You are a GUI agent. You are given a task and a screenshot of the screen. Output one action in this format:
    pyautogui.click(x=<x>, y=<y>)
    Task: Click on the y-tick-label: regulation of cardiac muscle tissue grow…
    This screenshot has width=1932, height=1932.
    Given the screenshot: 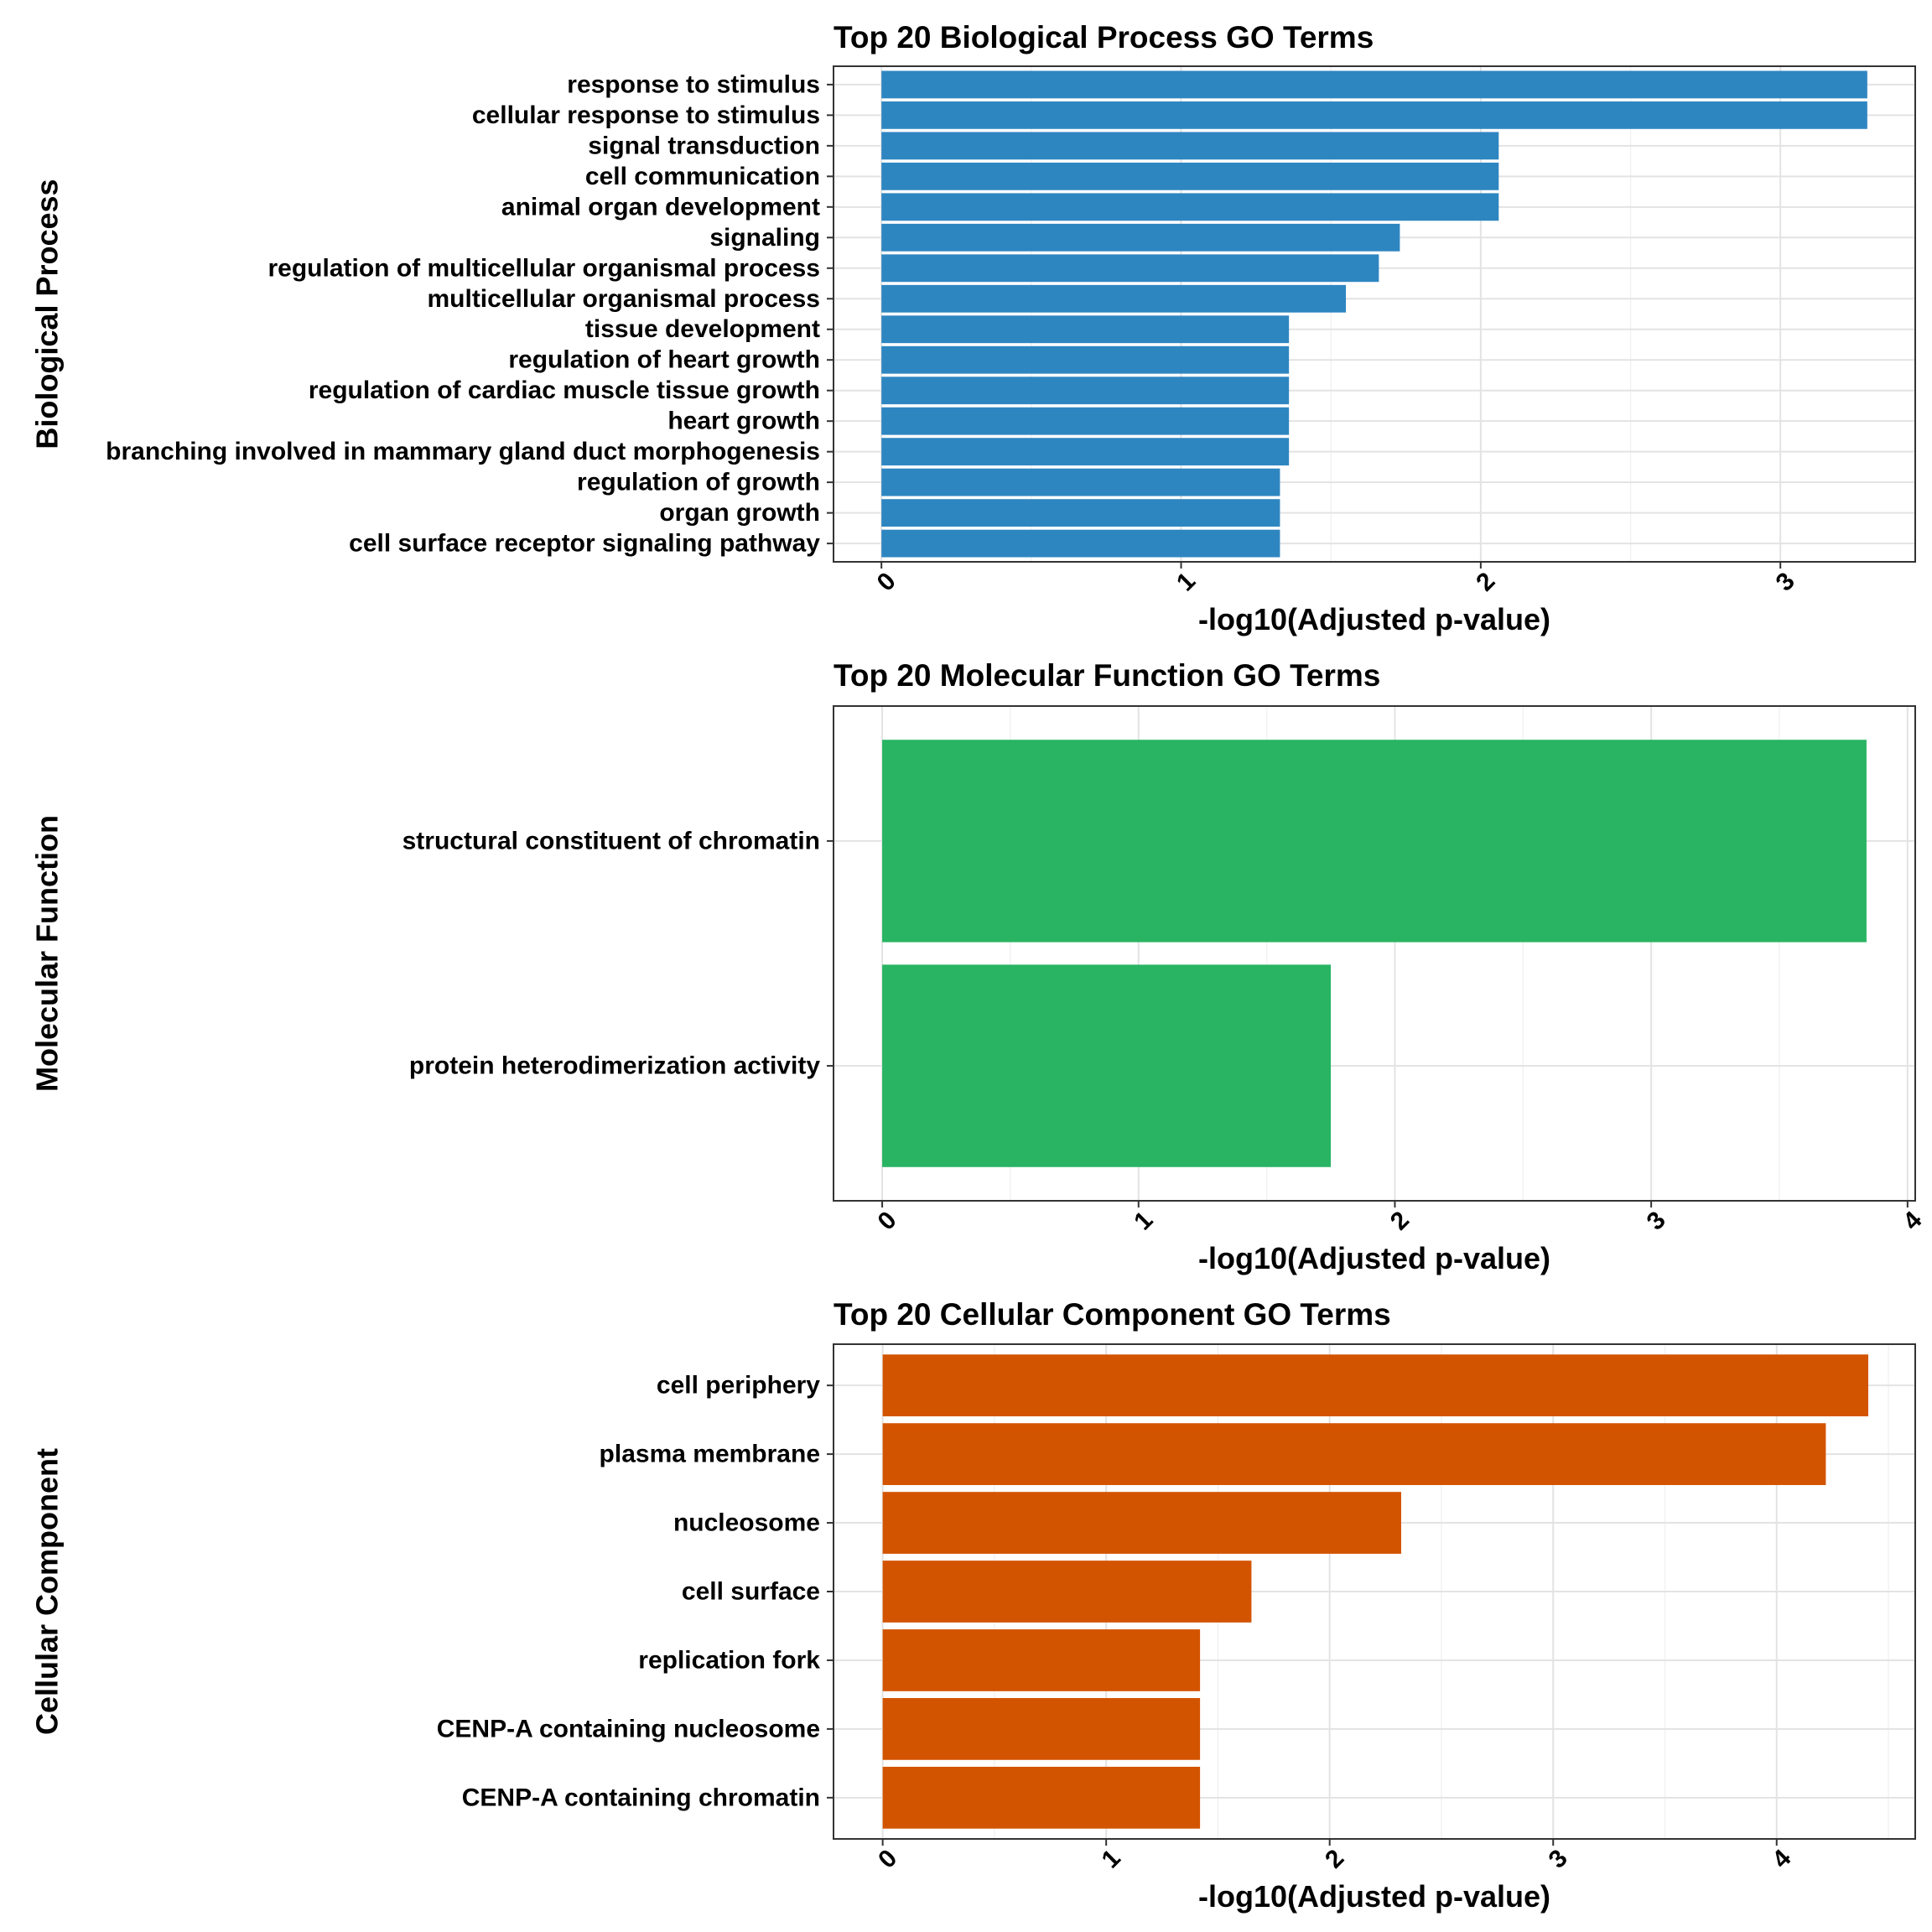 What is the action you would take?
    pyautogui.click(x=564, y=390)
    